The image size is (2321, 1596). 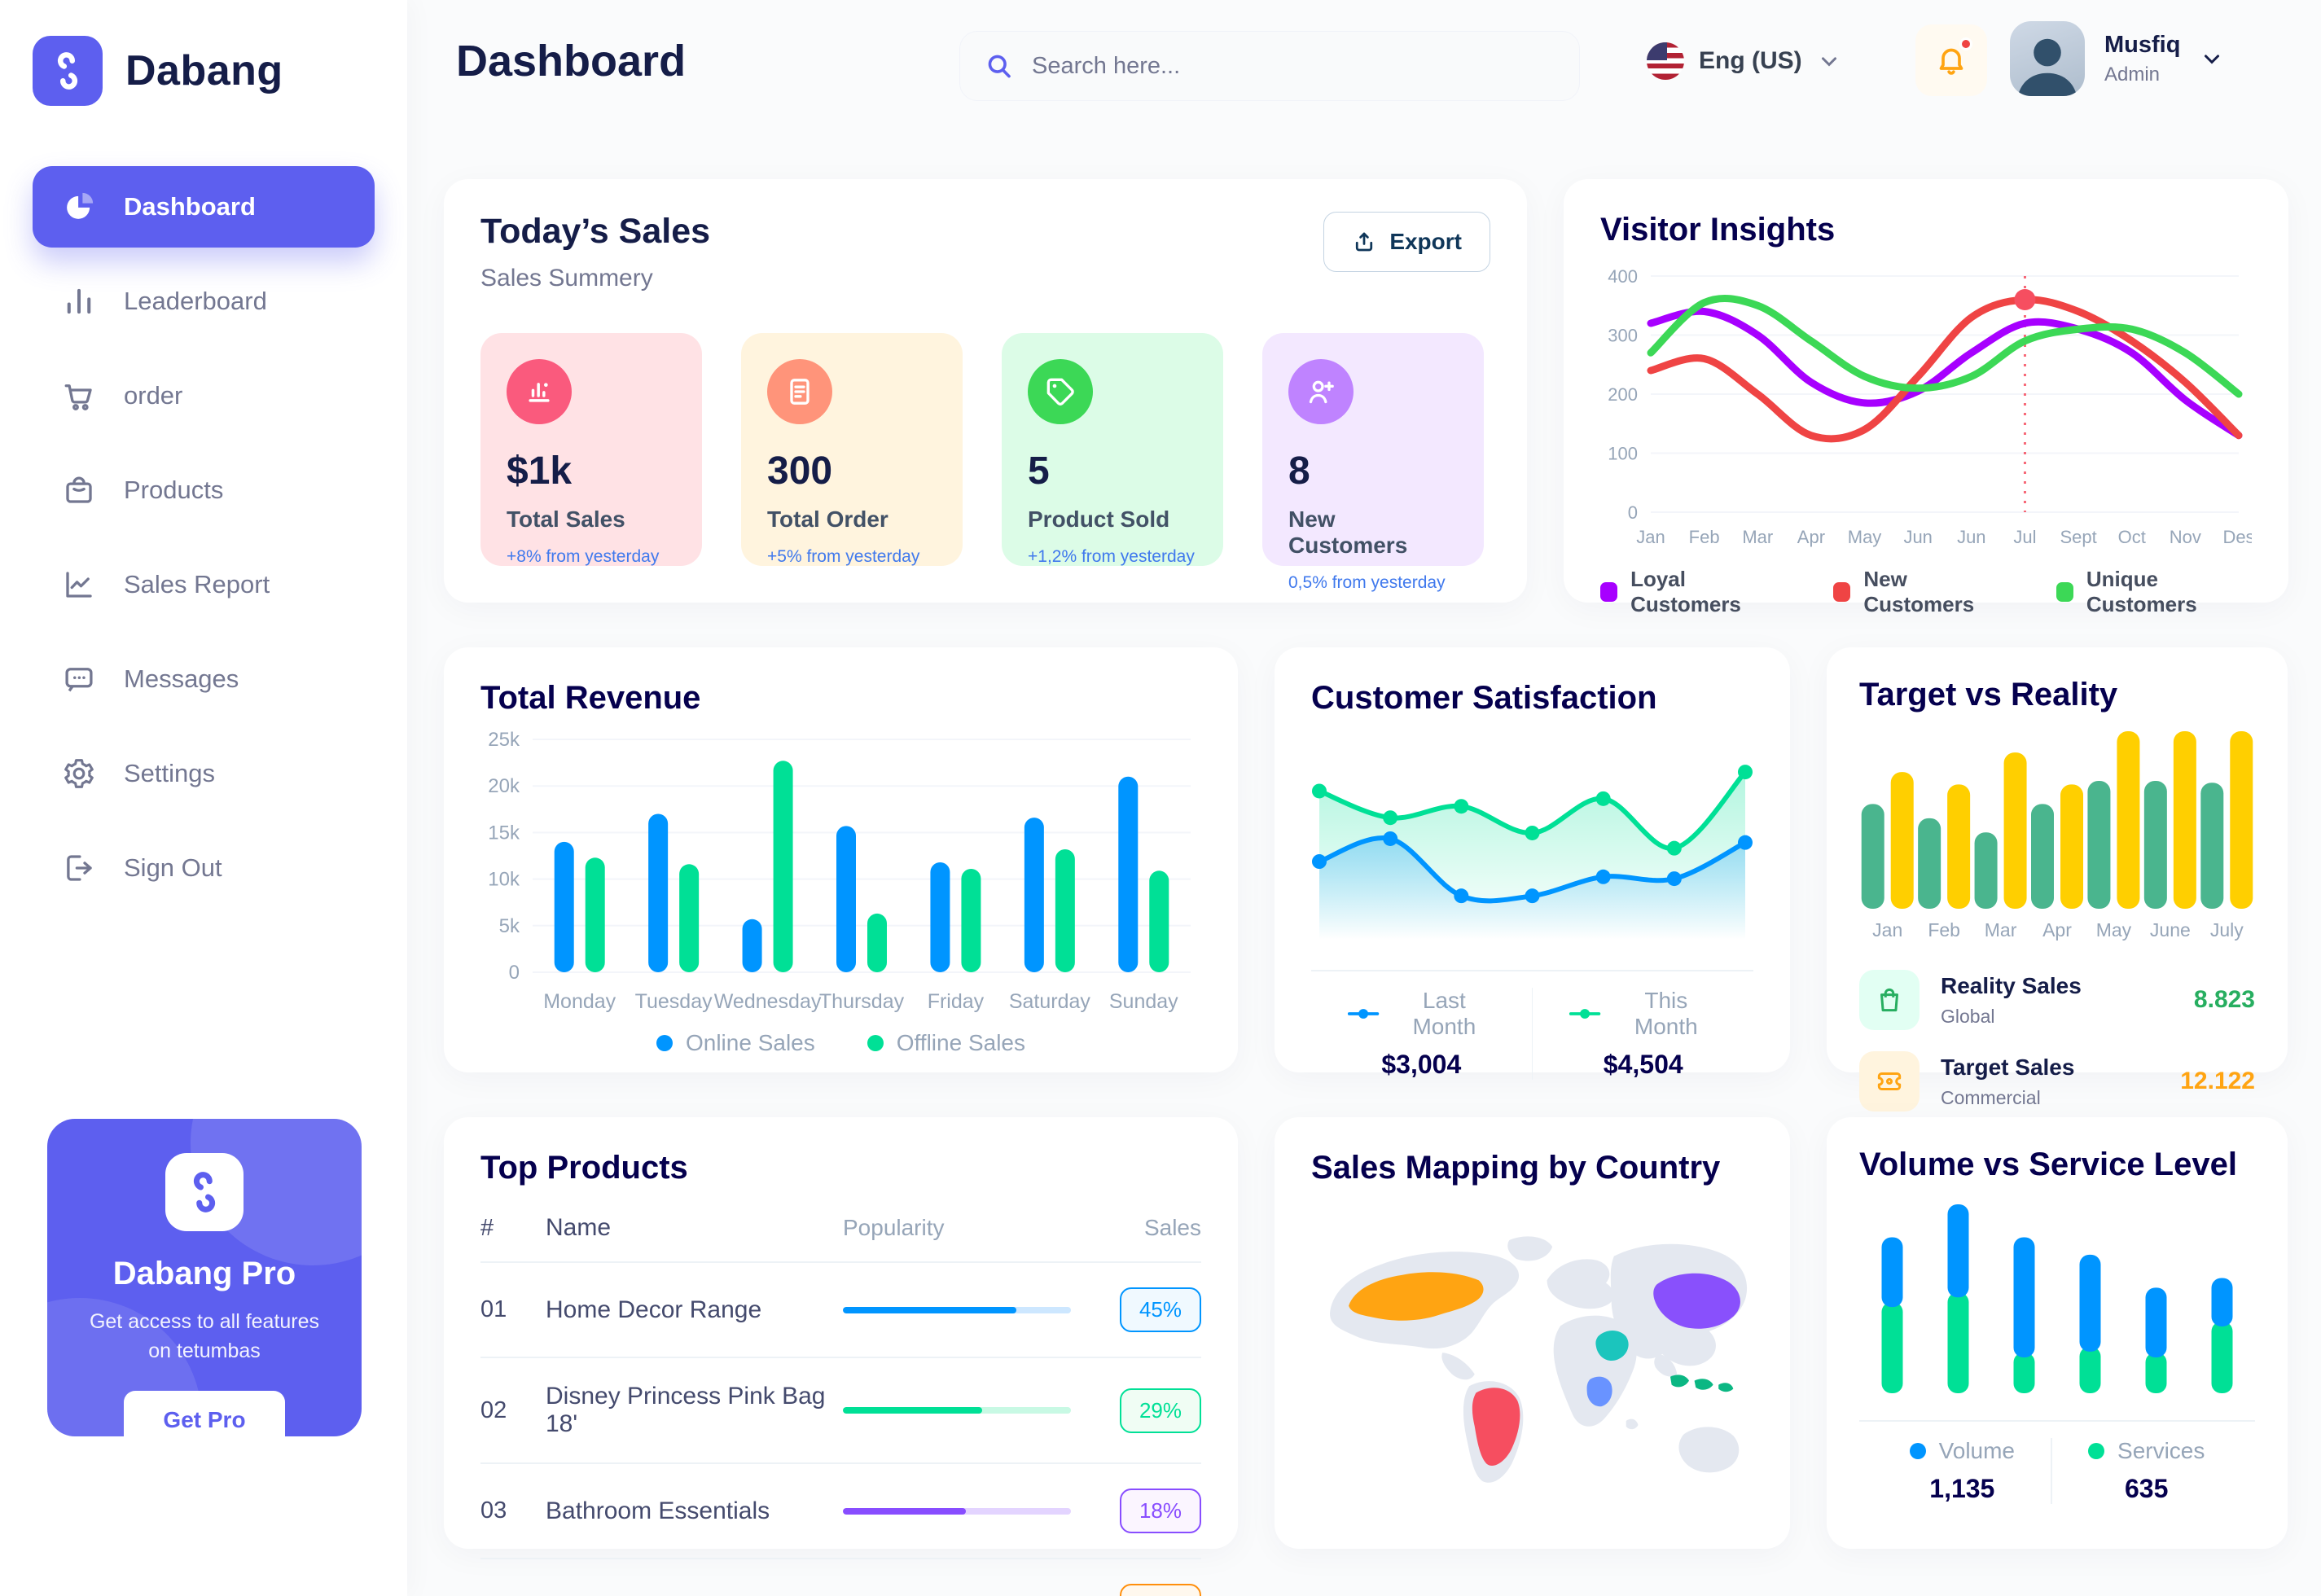 I want to click on product-rank: 02, so click(x=493, y=1409).